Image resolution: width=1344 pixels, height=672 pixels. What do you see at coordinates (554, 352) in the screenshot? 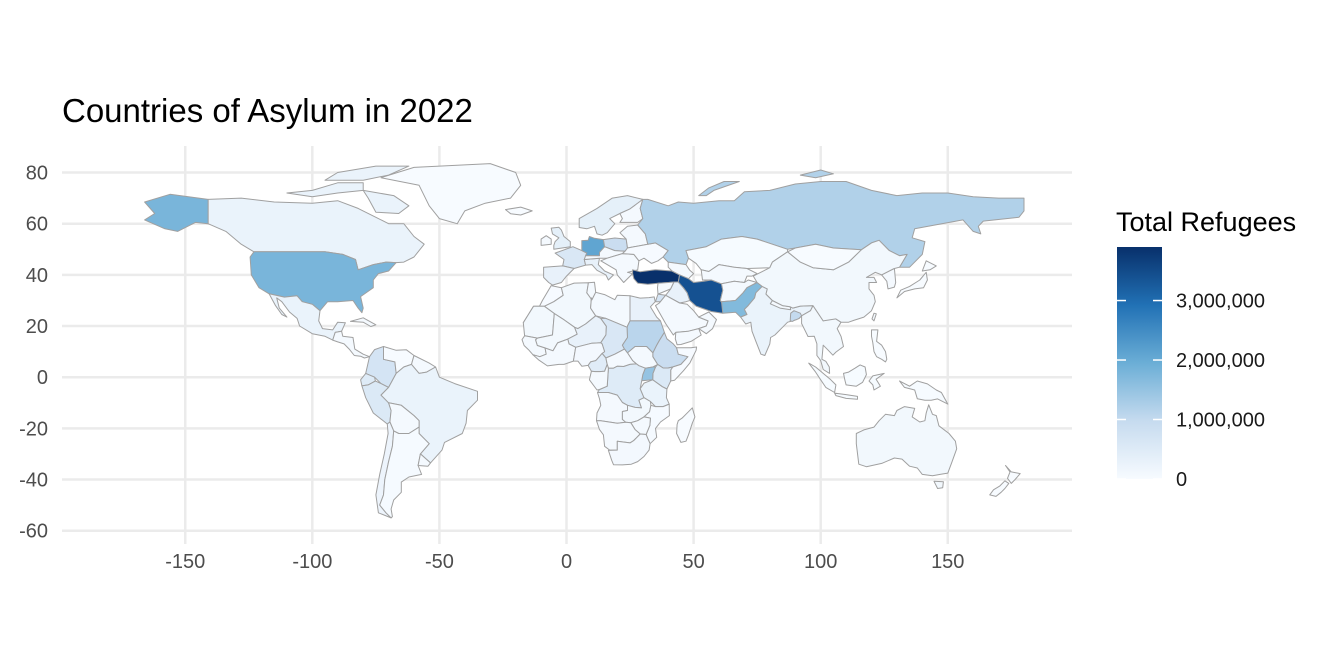
I see `region-west-africa-coast` at bounding box center [554, 352].